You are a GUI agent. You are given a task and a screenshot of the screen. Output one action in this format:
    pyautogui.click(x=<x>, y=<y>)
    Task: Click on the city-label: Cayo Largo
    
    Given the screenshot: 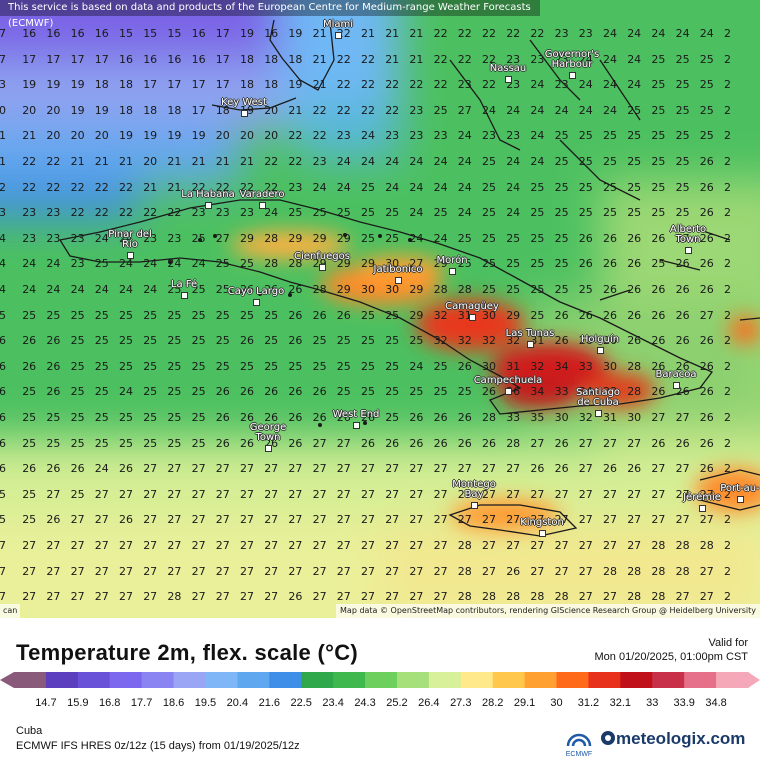 What is the action you would take?
    pyautogui.click(x=256, y=291)
    